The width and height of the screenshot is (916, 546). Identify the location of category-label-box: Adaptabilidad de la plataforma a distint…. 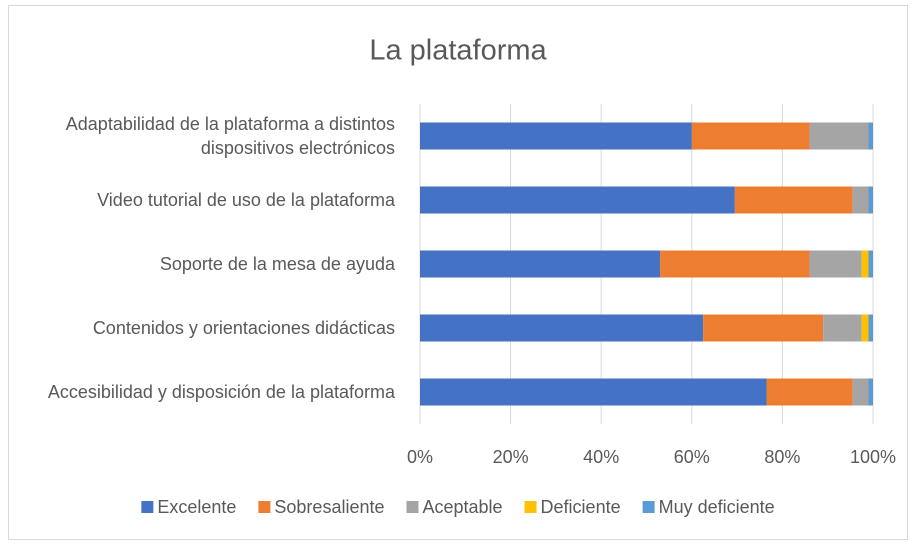
(230, 136).